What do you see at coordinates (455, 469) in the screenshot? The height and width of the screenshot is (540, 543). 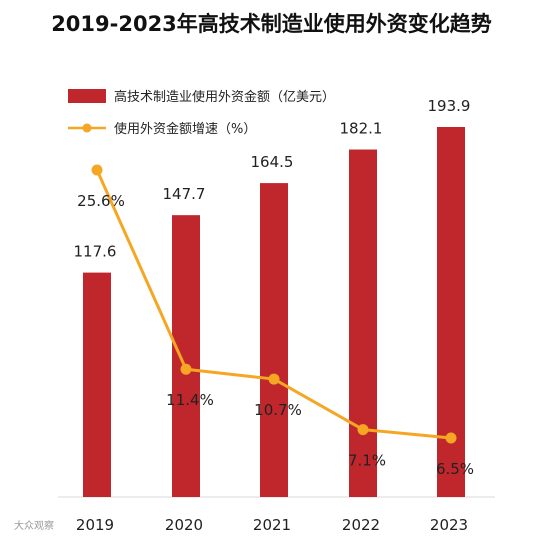 I see `growth-label-2023: 6.5%` at bounding box center [455, 469].